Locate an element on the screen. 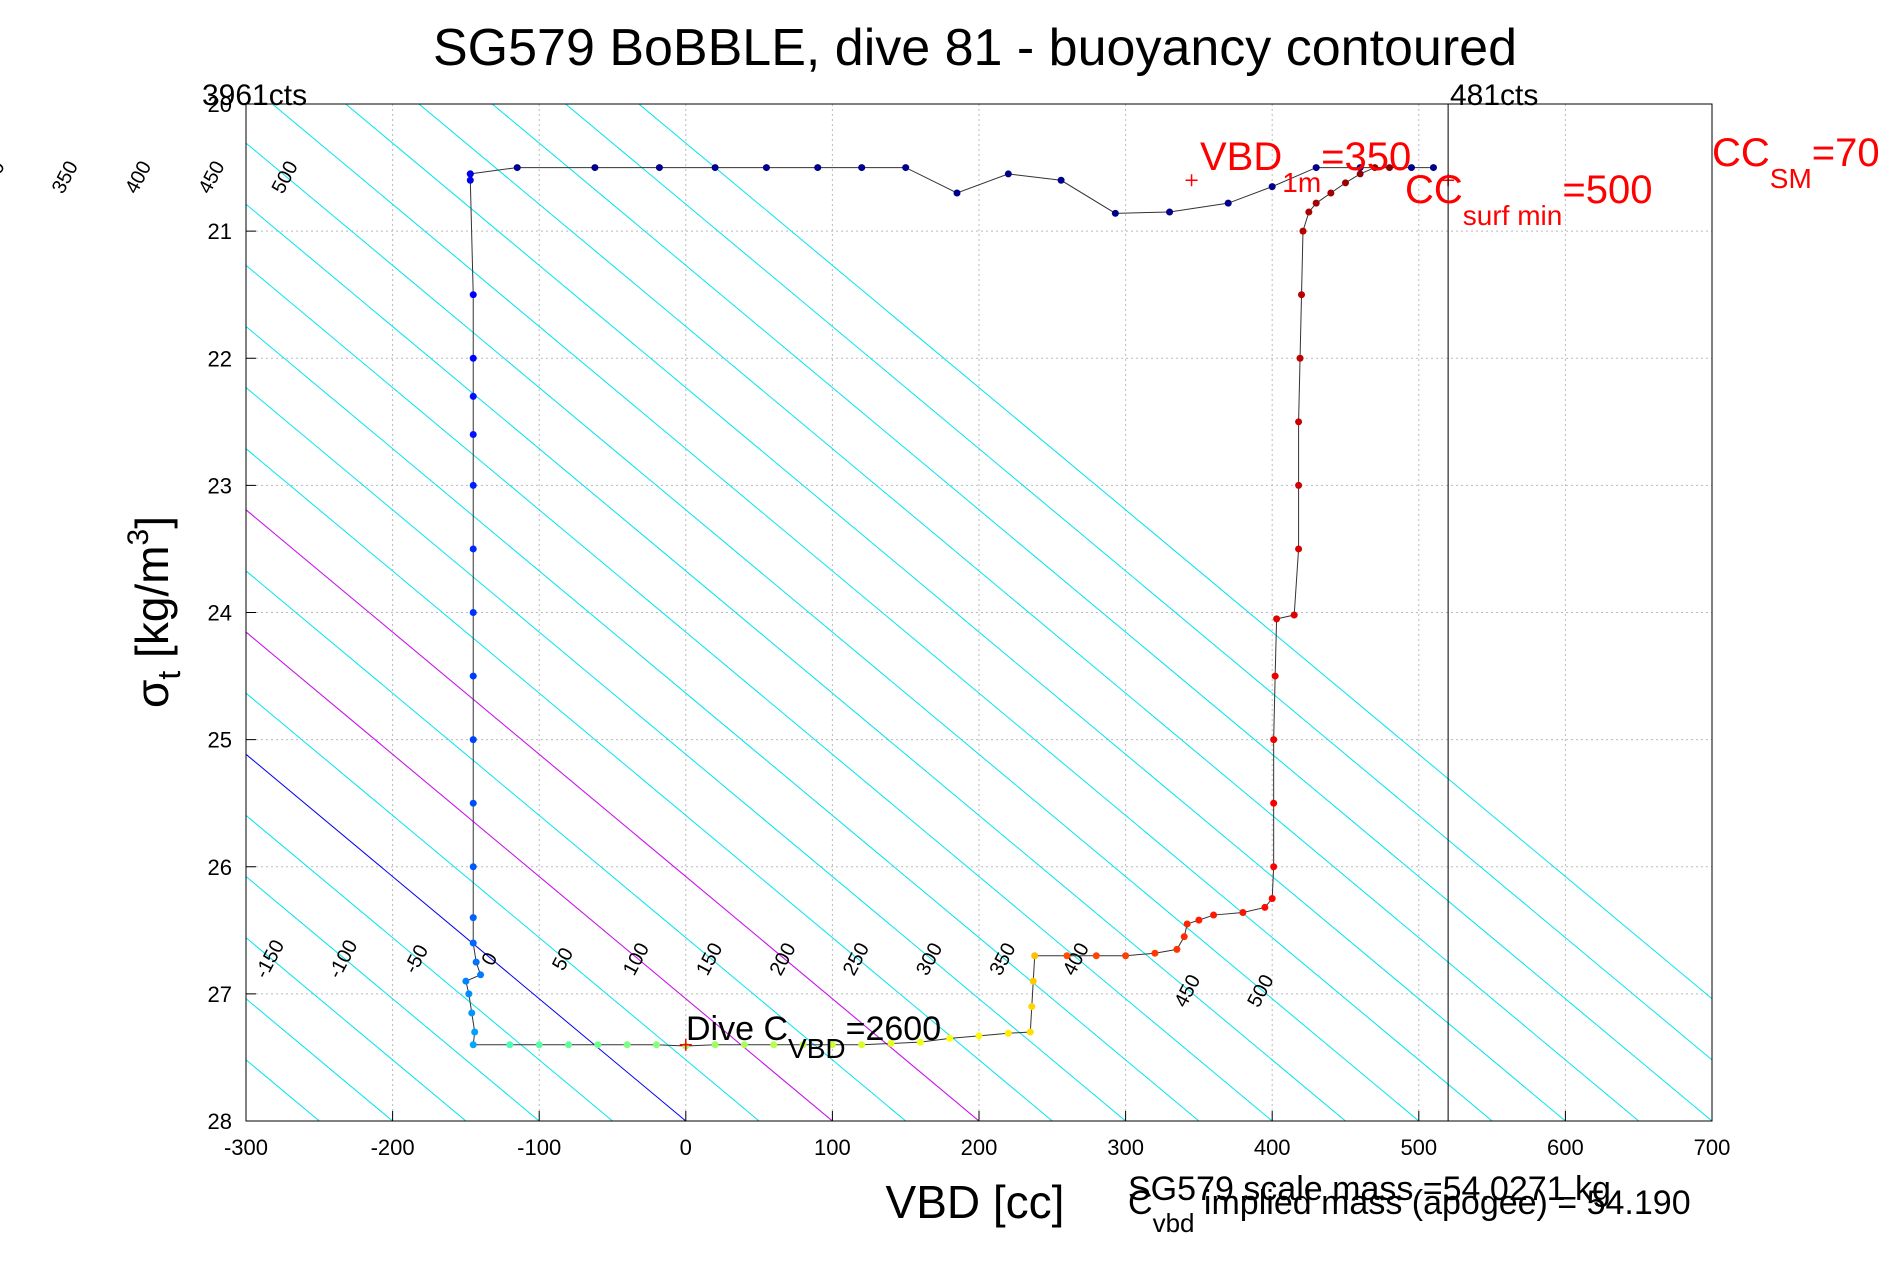  y-tick-label: 20 is located at coordinates (220, 104).